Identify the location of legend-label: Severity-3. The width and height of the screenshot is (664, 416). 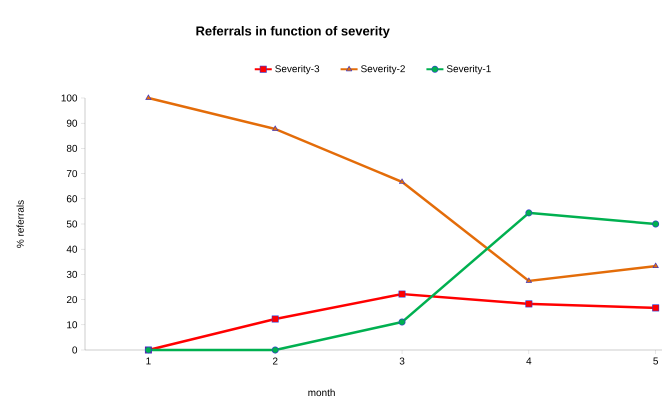
(297, 69).